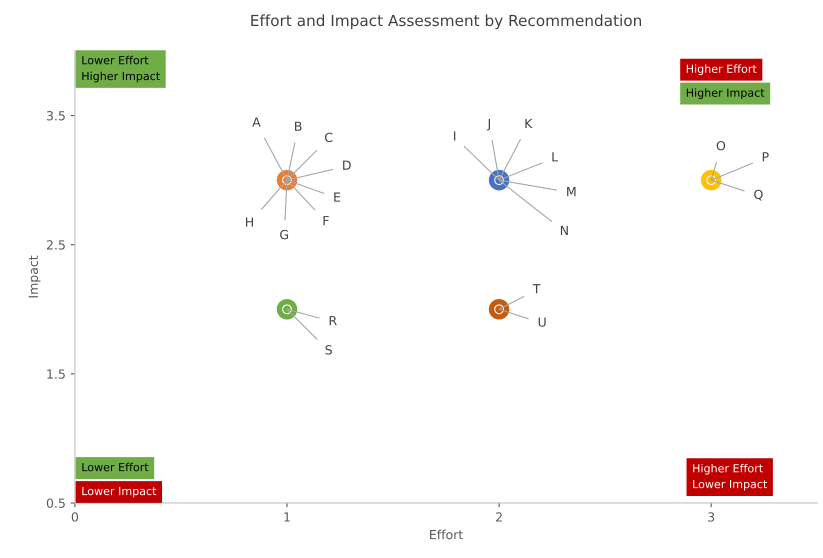  I want to click on annotation: R, so click(333, 321).